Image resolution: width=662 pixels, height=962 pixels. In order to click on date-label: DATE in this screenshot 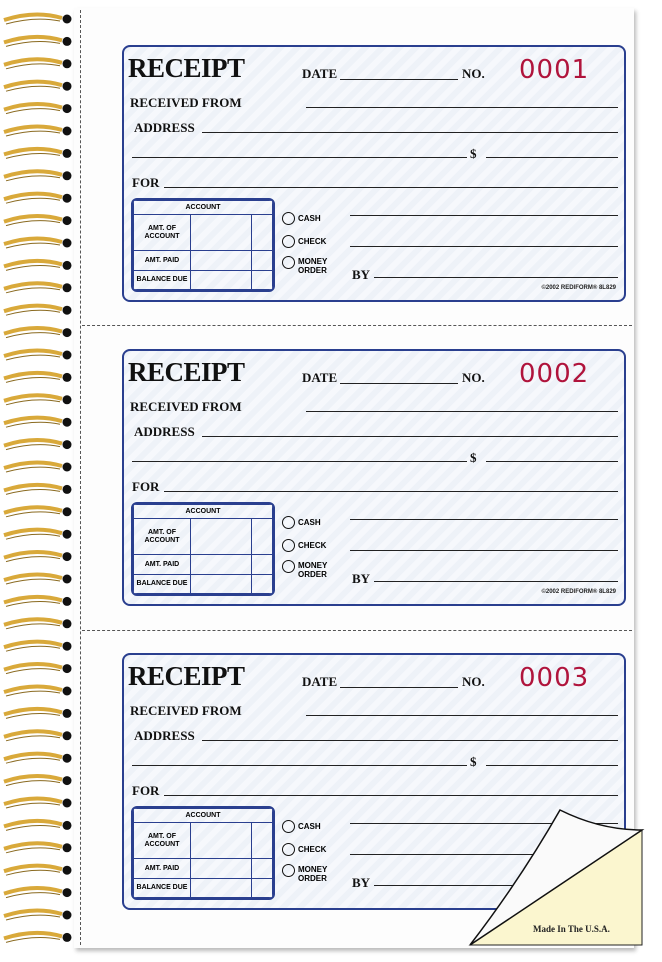, I will do `click(320, 681)`.